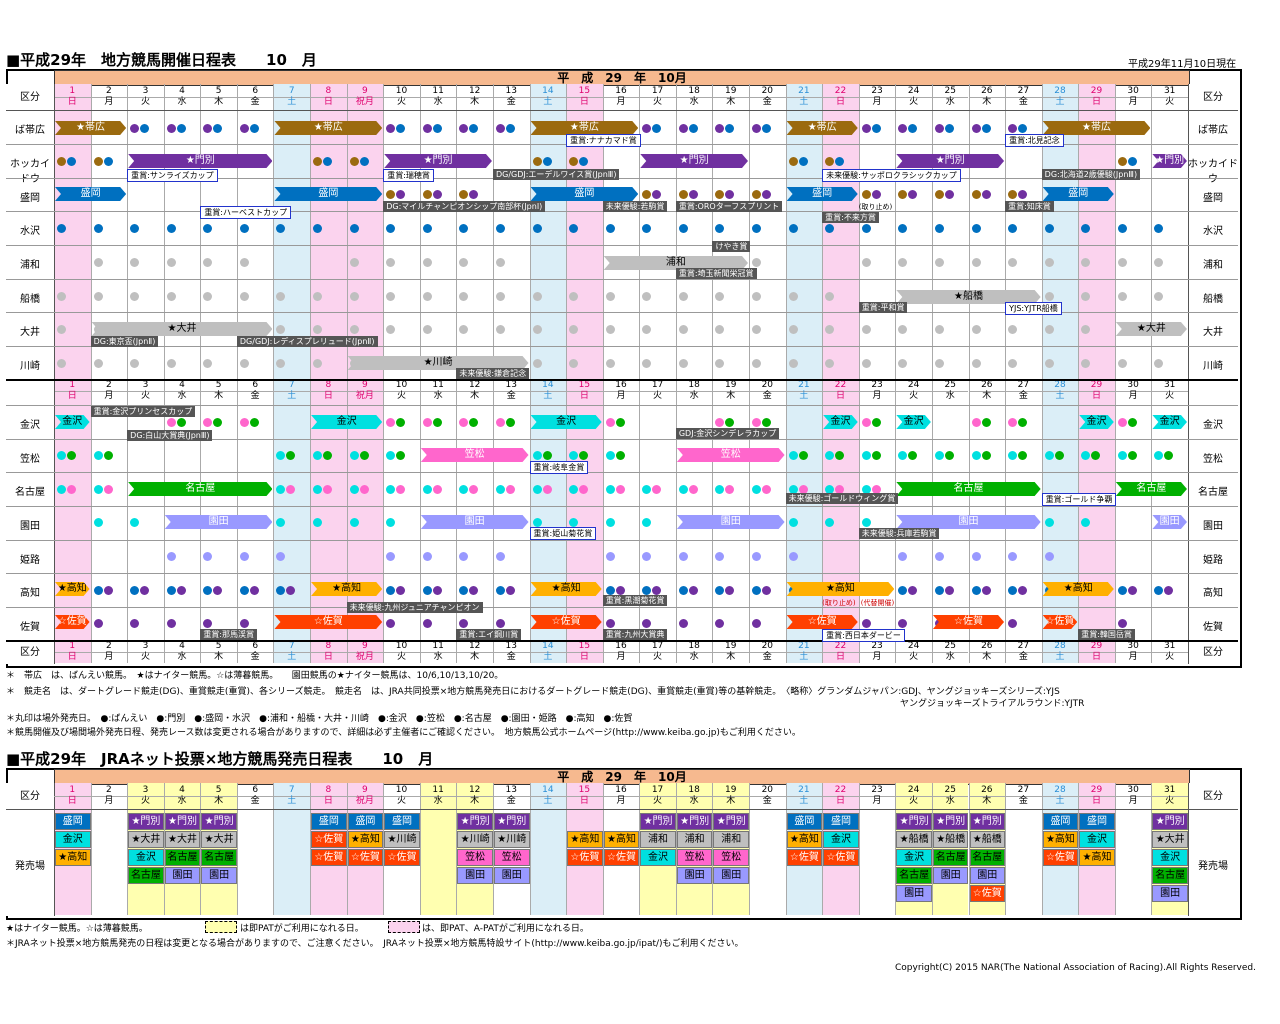 The width and height of the screenshot is (1280, 1024). I want to click on sonoda-arrow: 園田, so click(475, 522).